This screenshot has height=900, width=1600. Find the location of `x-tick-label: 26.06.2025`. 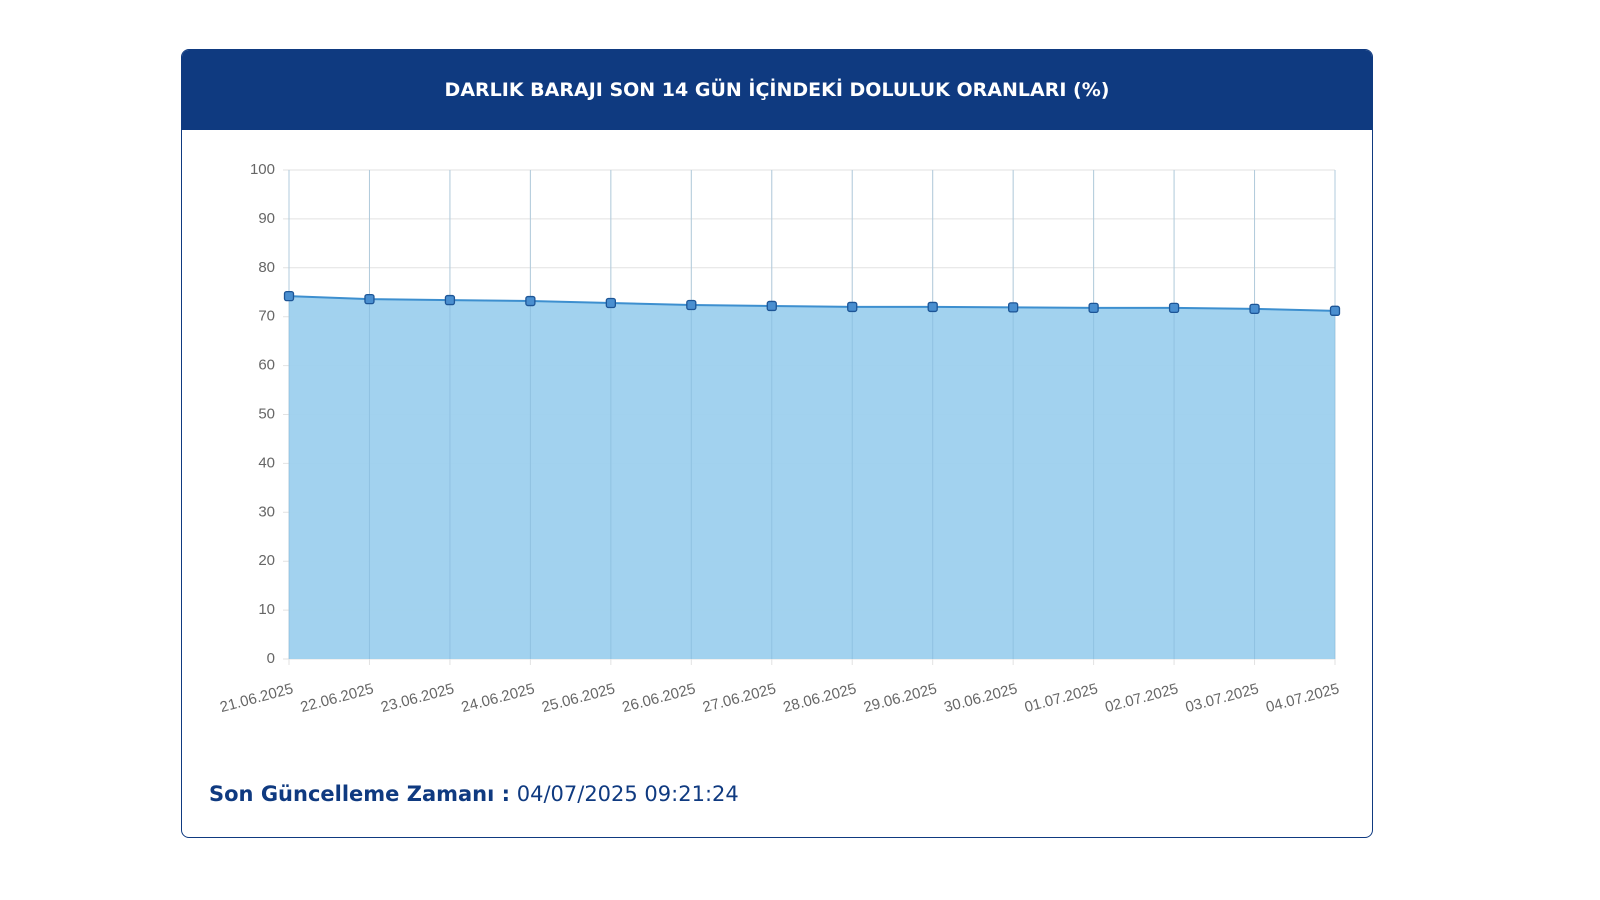

x-tick-label: 26.06.2025 is located at coordinates (658, 698).